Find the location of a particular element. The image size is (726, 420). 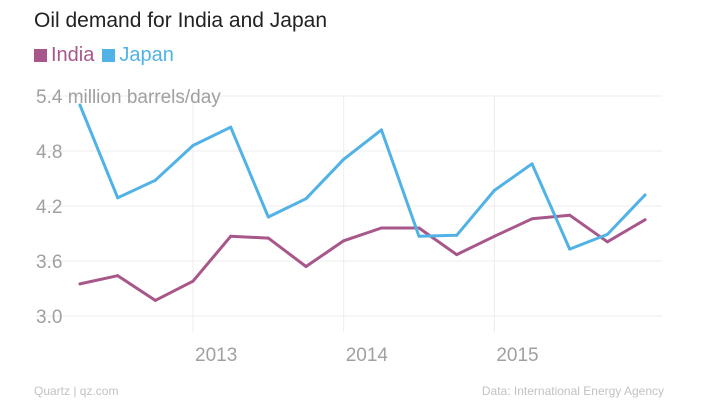

legend-swatch-japan is located at coordinates (109, 55).